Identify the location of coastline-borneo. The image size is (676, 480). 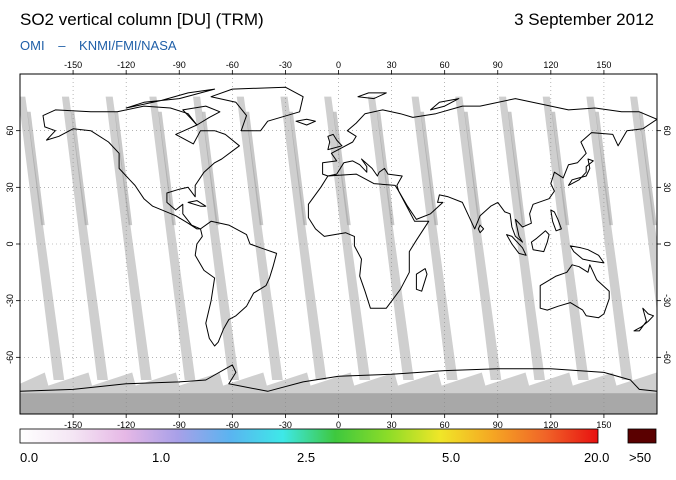
(540, 241).